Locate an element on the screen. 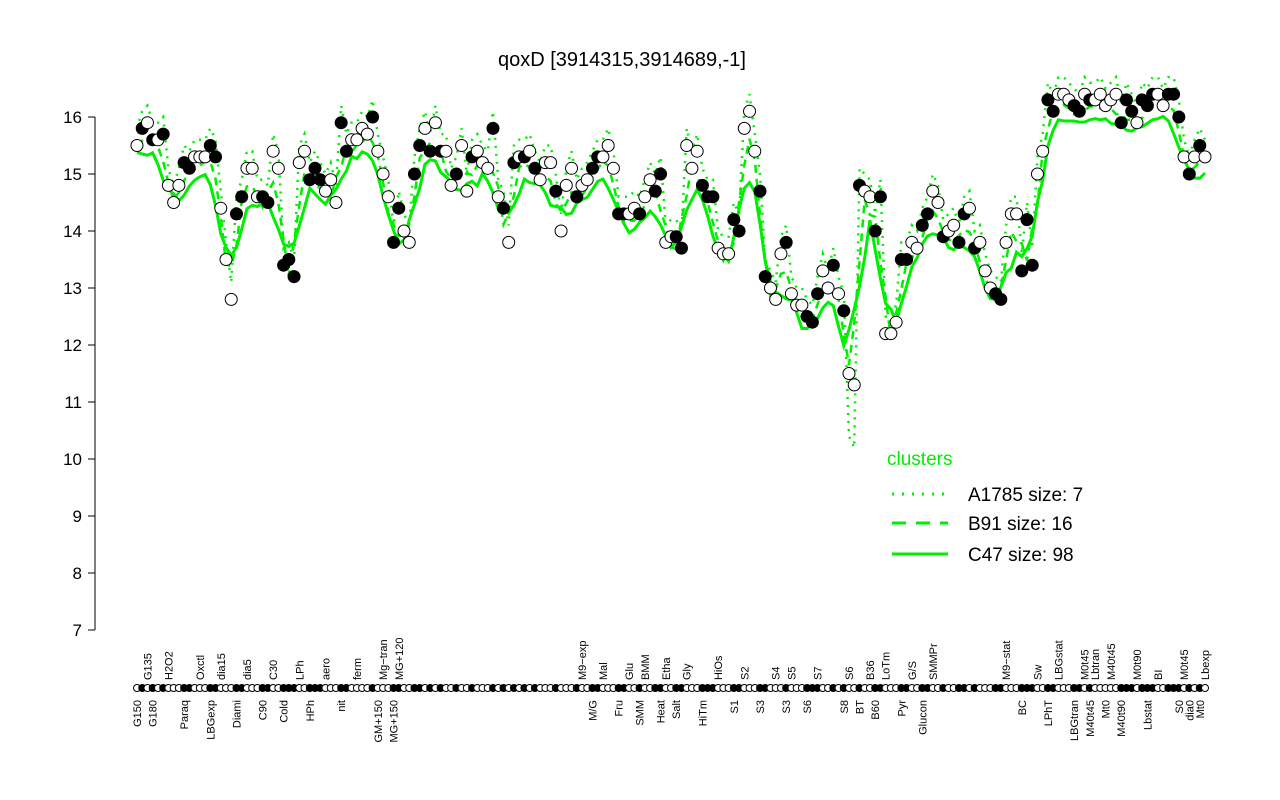  x-tick-label: dia0 is located at coordinates (1190, 710).